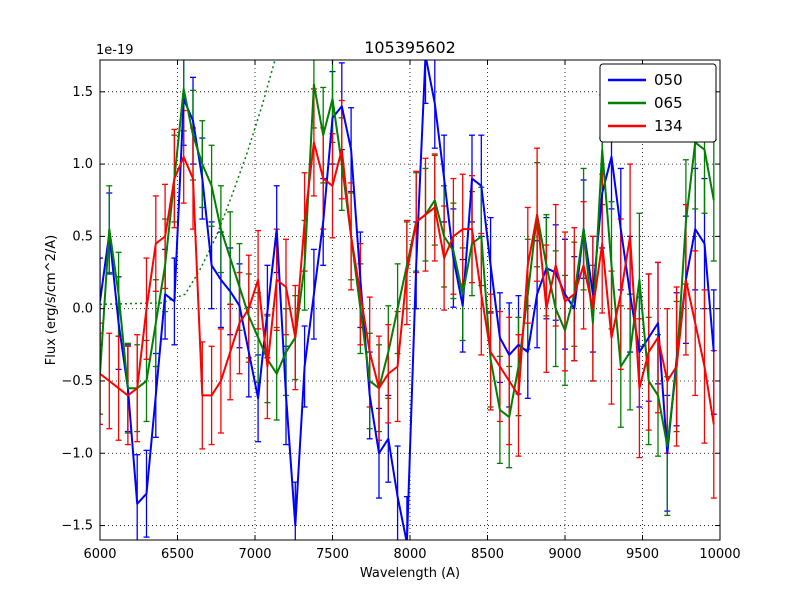 This screenshot has height=600, width=800. What do you see at coordinates (115, 50) in the screenshot?
I see `y-axis-offset-text: 1e-19` at bounding box center [115, 50].